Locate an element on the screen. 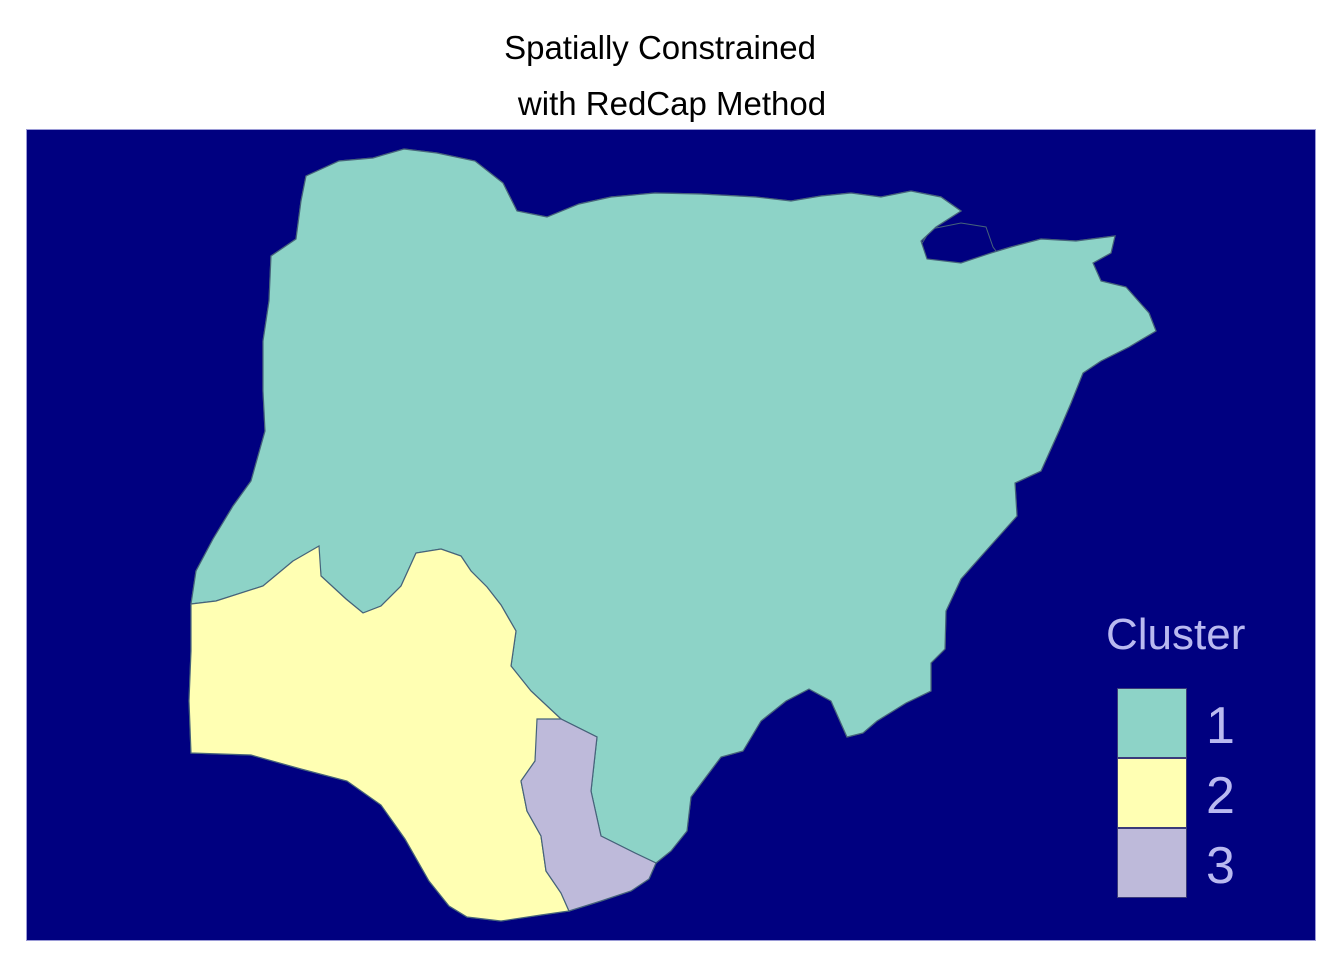 The image size is (1344, 960). map-title-line-1: Spatially Constrained is located at coordinates (660, 47).